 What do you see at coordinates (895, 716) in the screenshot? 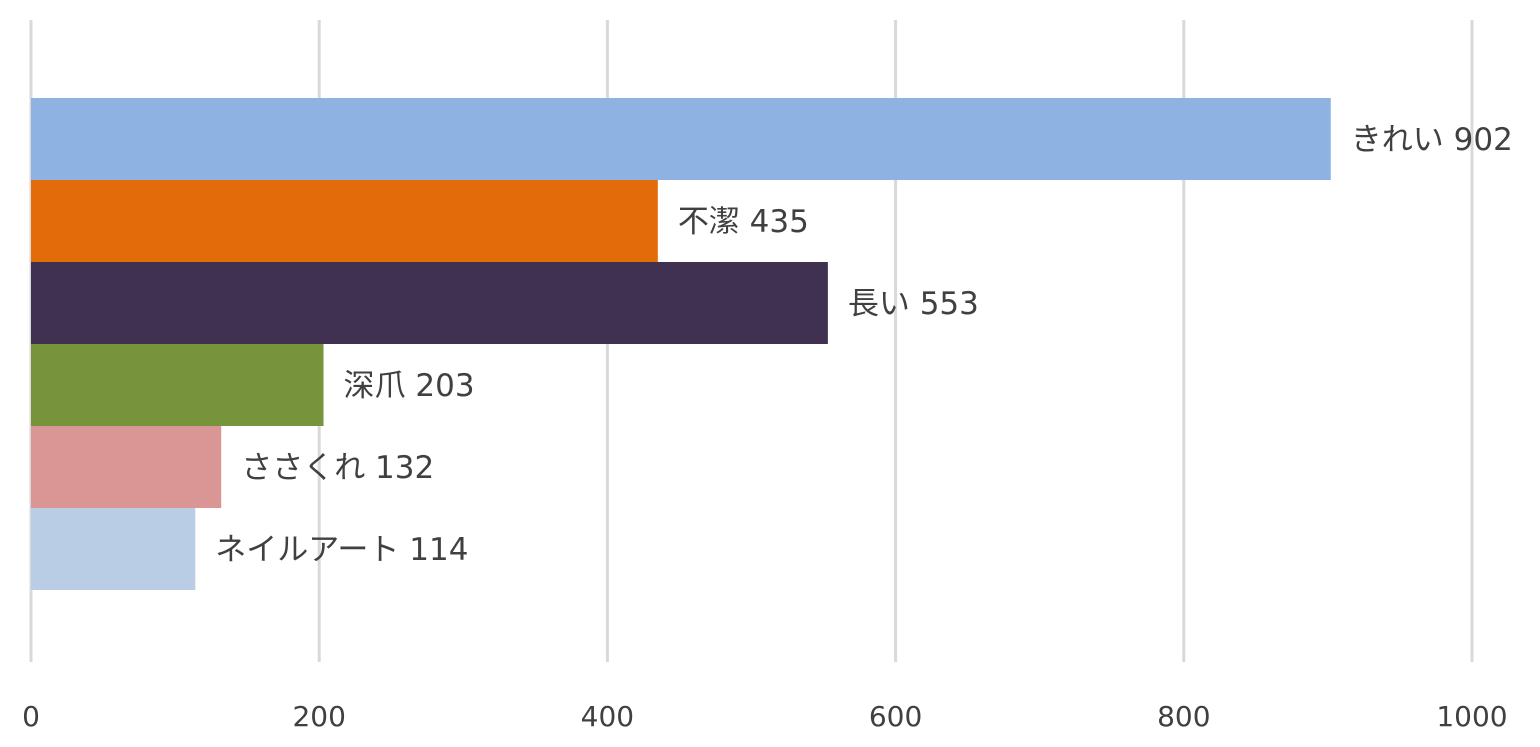
I see `x-tick-label: 600` at bounding box center [895, 716].